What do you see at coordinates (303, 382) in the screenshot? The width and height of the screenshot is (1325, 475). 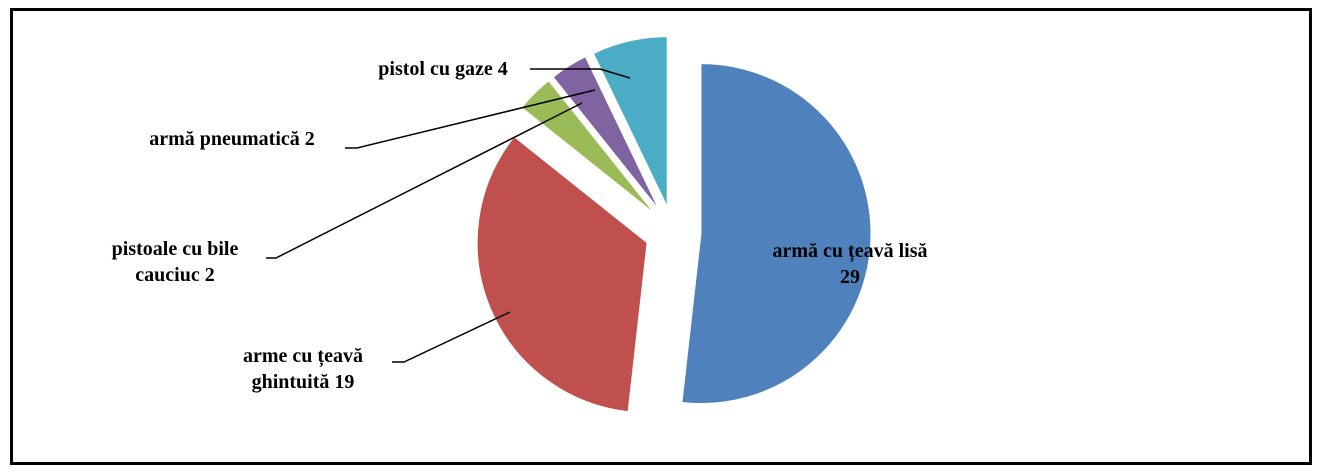 I see `data-label-line: ghintuită 19` at bounding box center [303, 382].